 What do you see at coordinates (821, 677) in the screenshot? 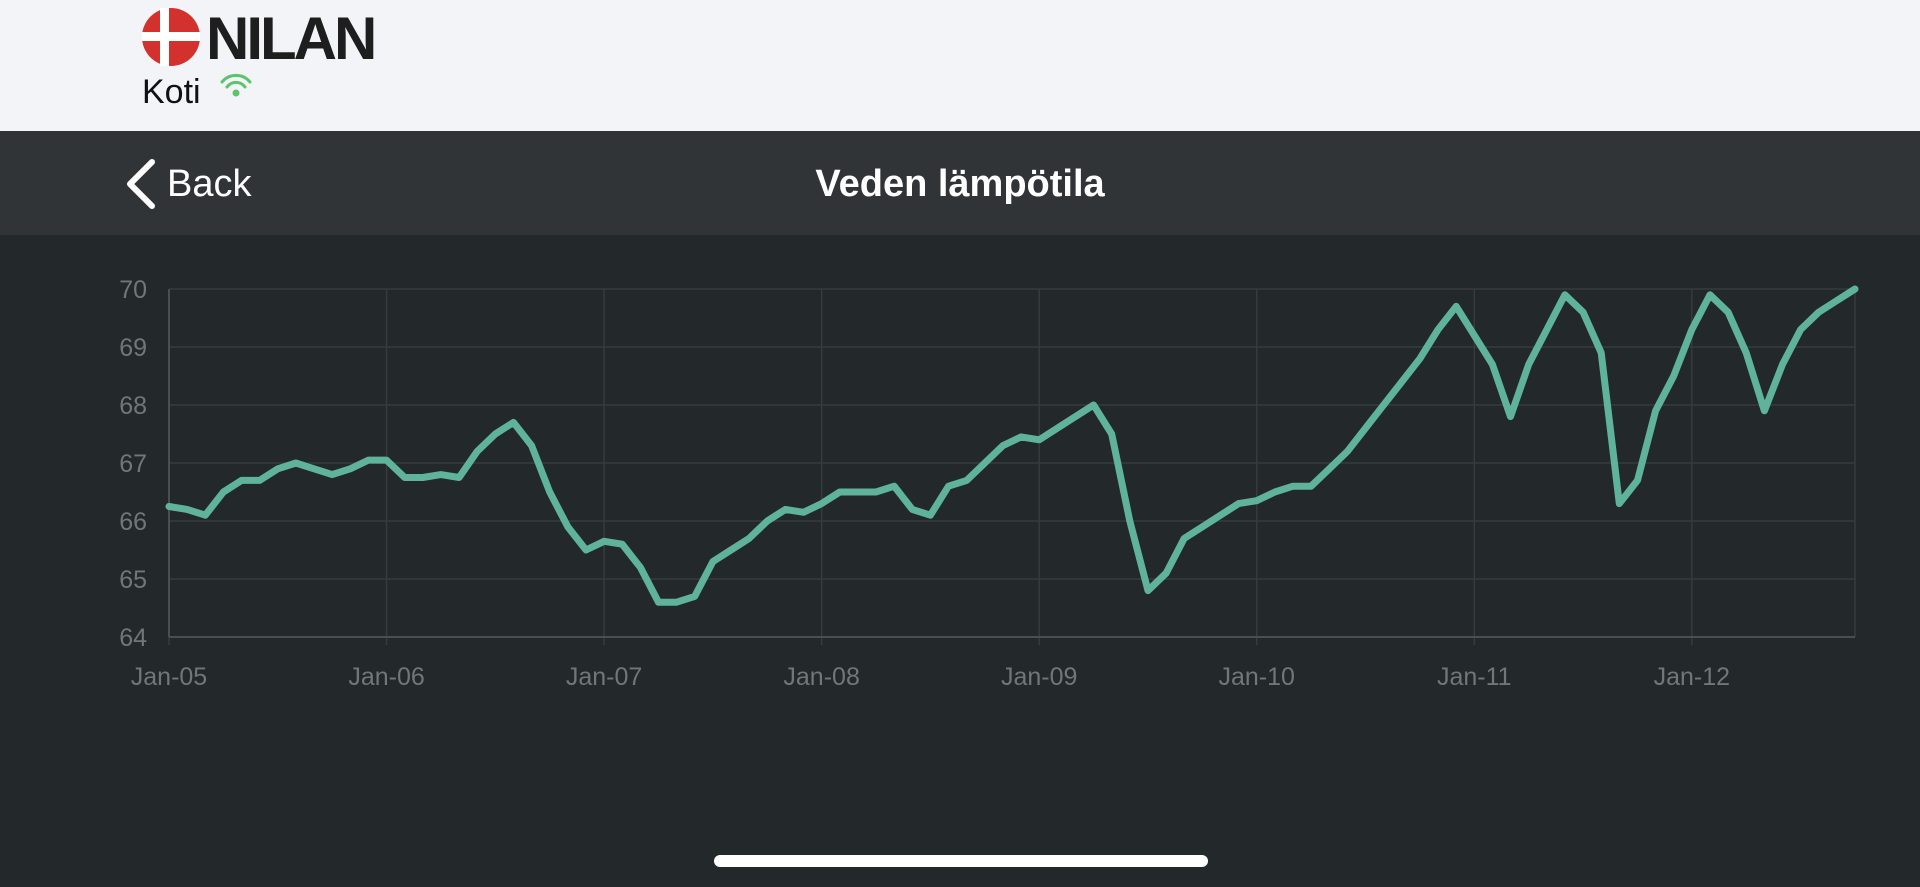
I see `x-tick-label: Jan-08` at bounding box center [821, 677].